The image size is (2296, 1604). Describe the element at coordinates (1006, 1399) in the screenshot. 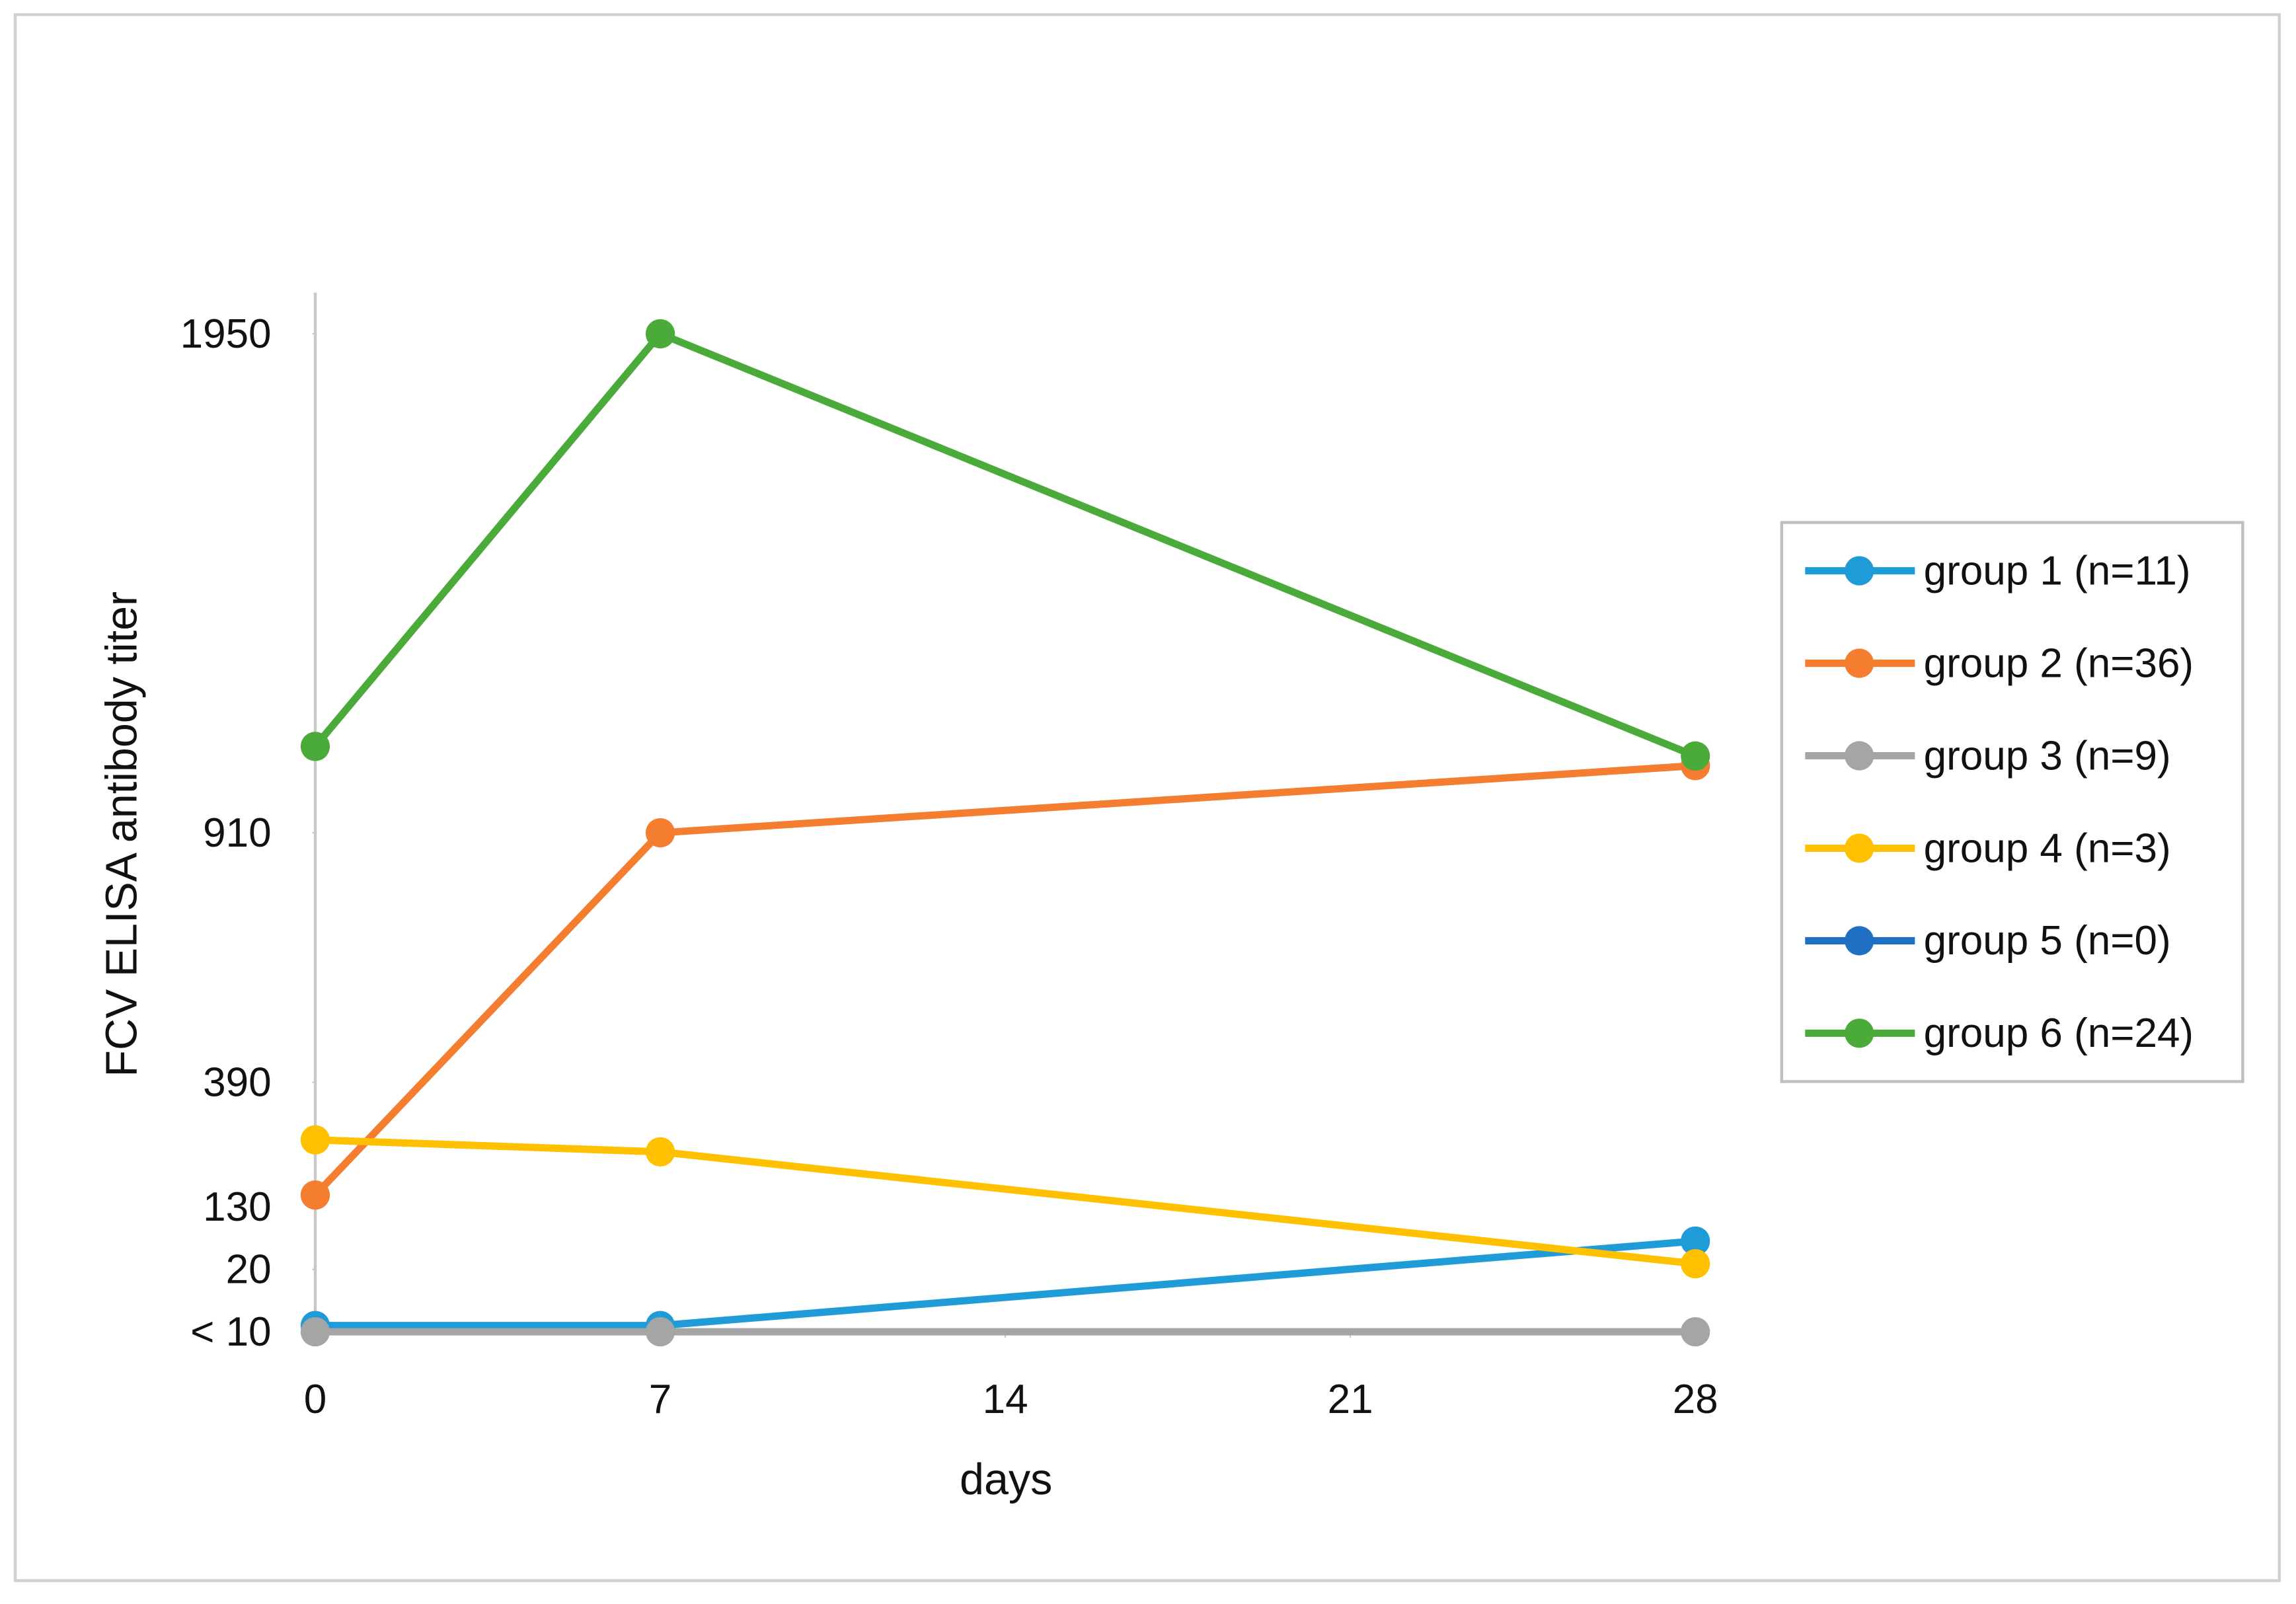

I see `x-tick-label: 14` at that location.